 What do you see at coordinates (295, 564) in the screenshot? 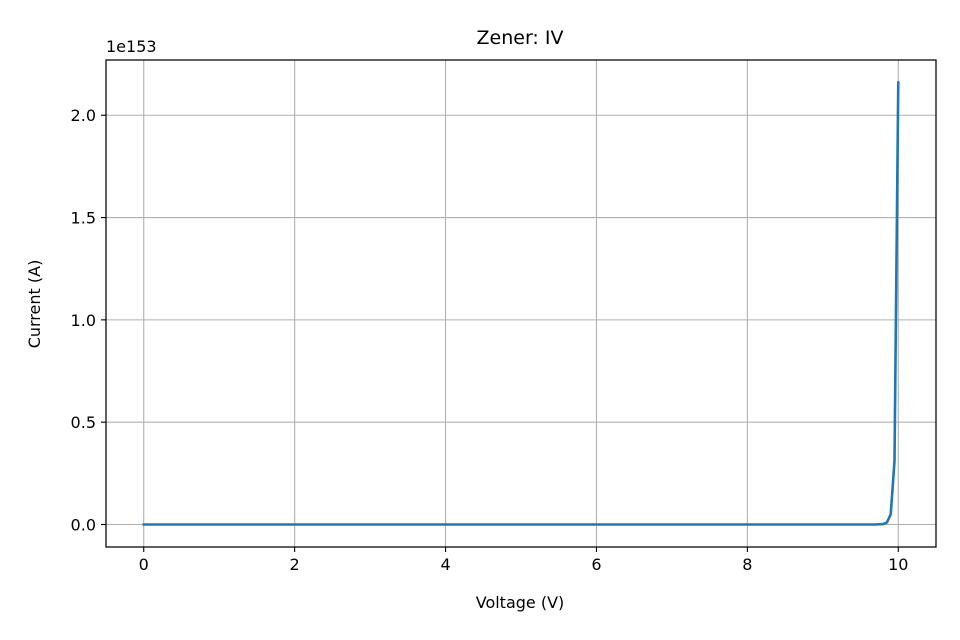
I see `x-tick-label: 2` at bounding box center [295, 564].